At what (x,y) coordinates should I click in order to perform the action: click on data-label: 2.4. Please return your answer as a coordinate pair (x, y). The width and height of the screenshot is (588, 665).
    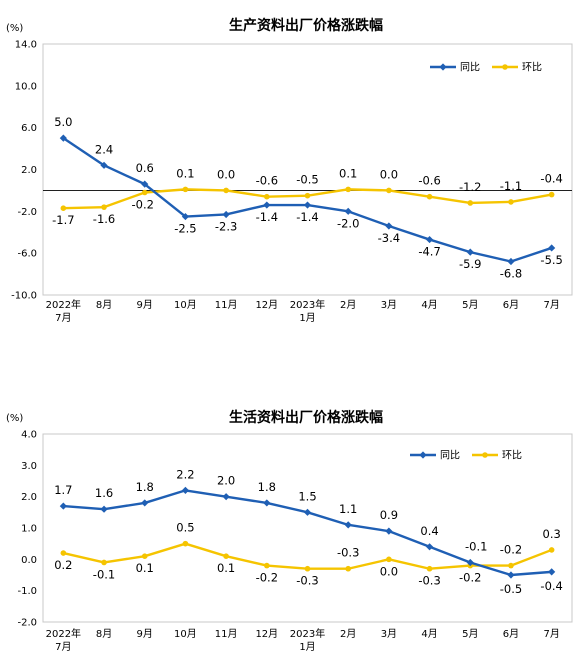
    Looking at the image, I should click on (104, 149).